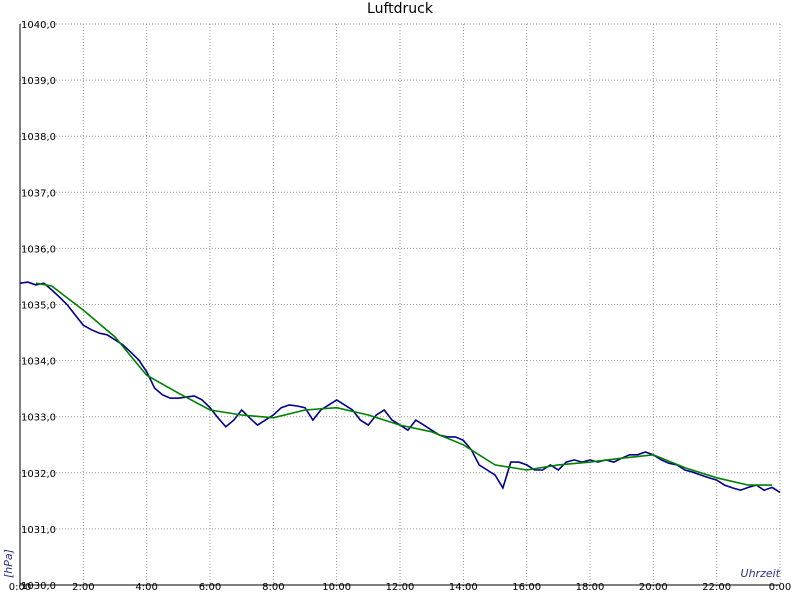  I want to click on x-tick-label: 16:00, so click(526, 587).